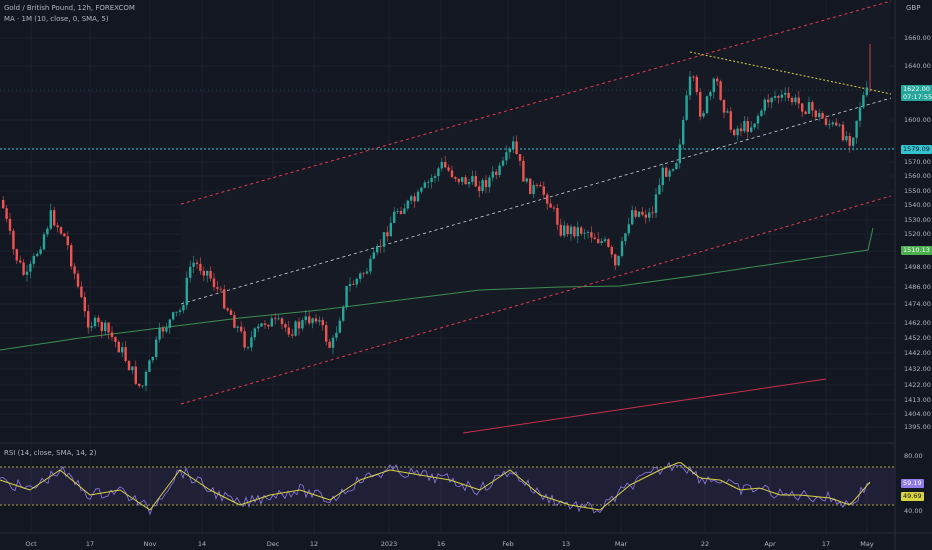 This screenshot has height=550, width=932. What do you see at coordinates (621, 544) in the screenshot?
I see `time-axis-label: Mar` at bounding box center [621, 544].